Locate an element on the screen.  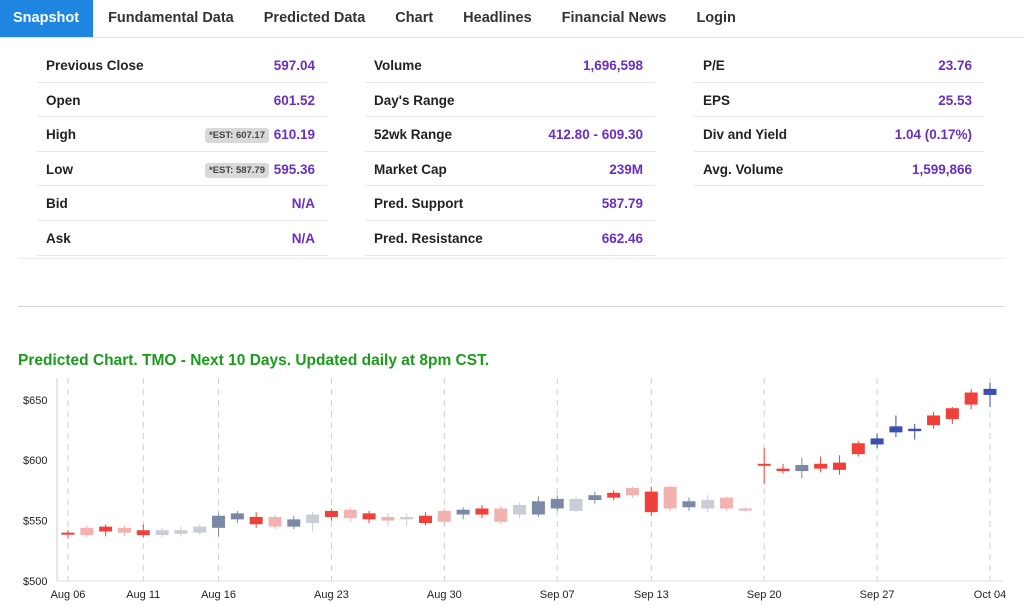
stat-value: 239M is located at coordinates (626, 169).